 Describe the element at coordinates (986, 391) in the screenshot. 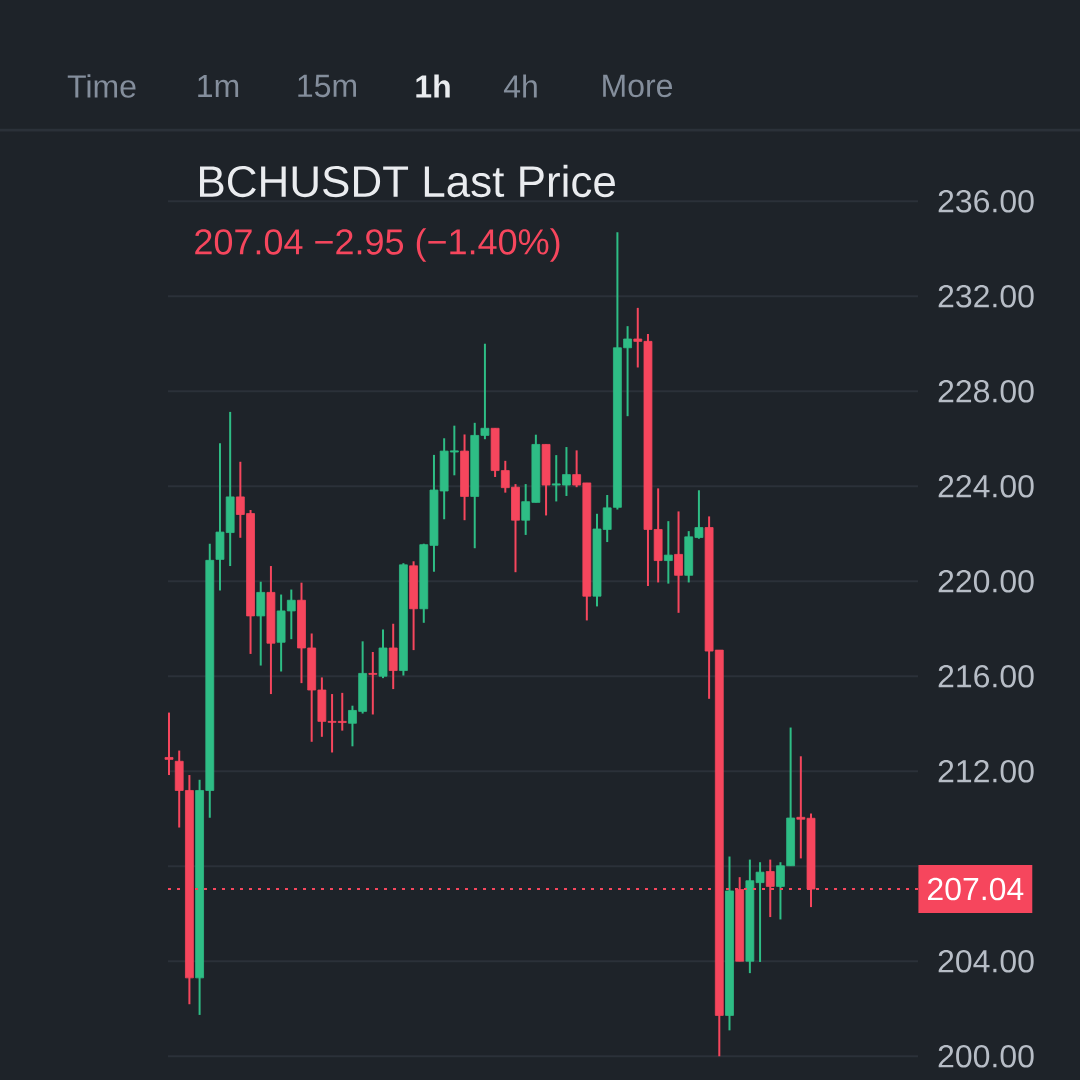

I see `y-tick-label: 228.00` at that location.